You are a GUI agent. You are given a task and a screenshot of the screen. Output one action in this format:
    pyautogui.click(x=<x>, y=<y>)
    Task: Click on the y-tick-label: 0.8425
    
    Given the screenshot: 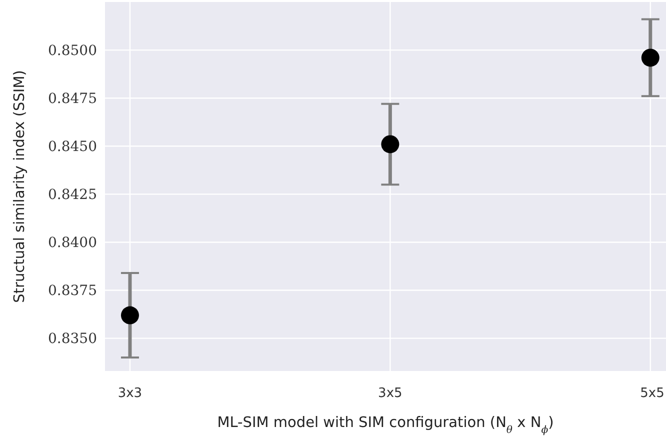 What is the action you would take?
    pyautogui.click(x=72, y=195)
    